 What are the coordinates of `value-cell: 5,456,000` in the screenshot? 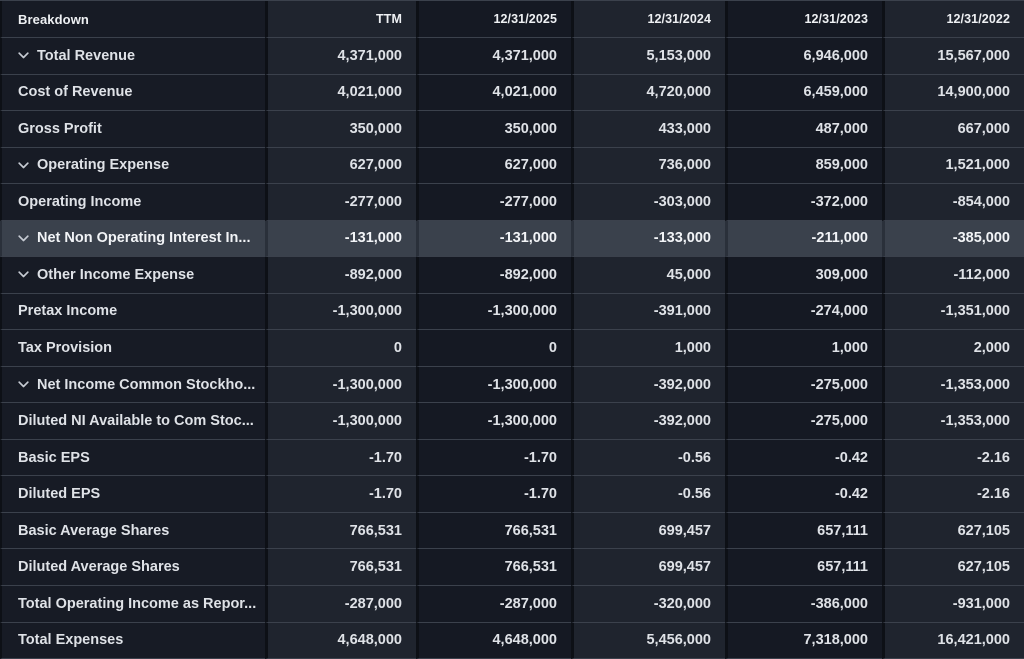 It's located at (648, 640).